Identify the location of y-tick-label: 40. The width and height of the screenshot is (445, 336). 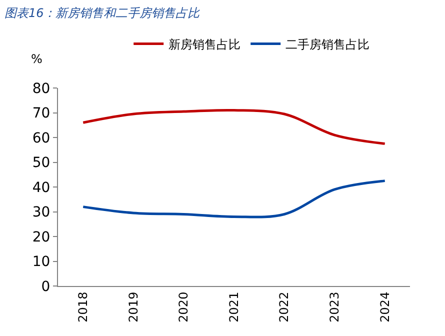
(41, 188).